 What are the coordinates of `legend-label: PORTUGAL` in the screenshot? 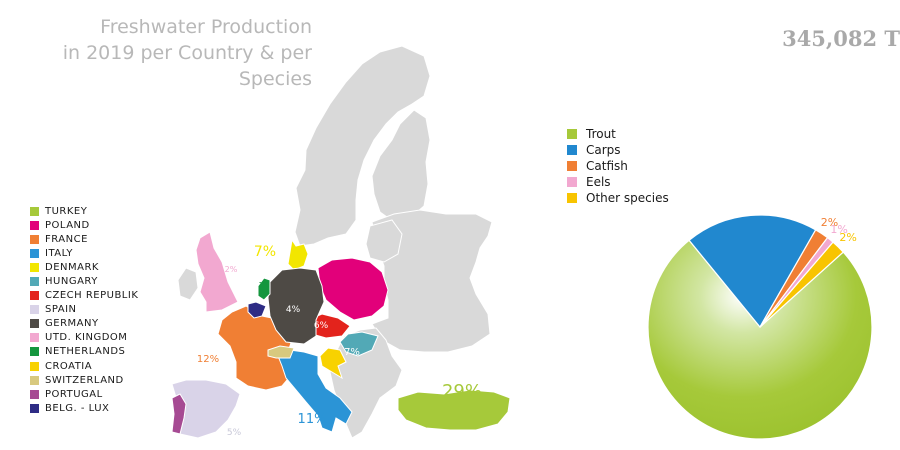 It's located at (74, 394).